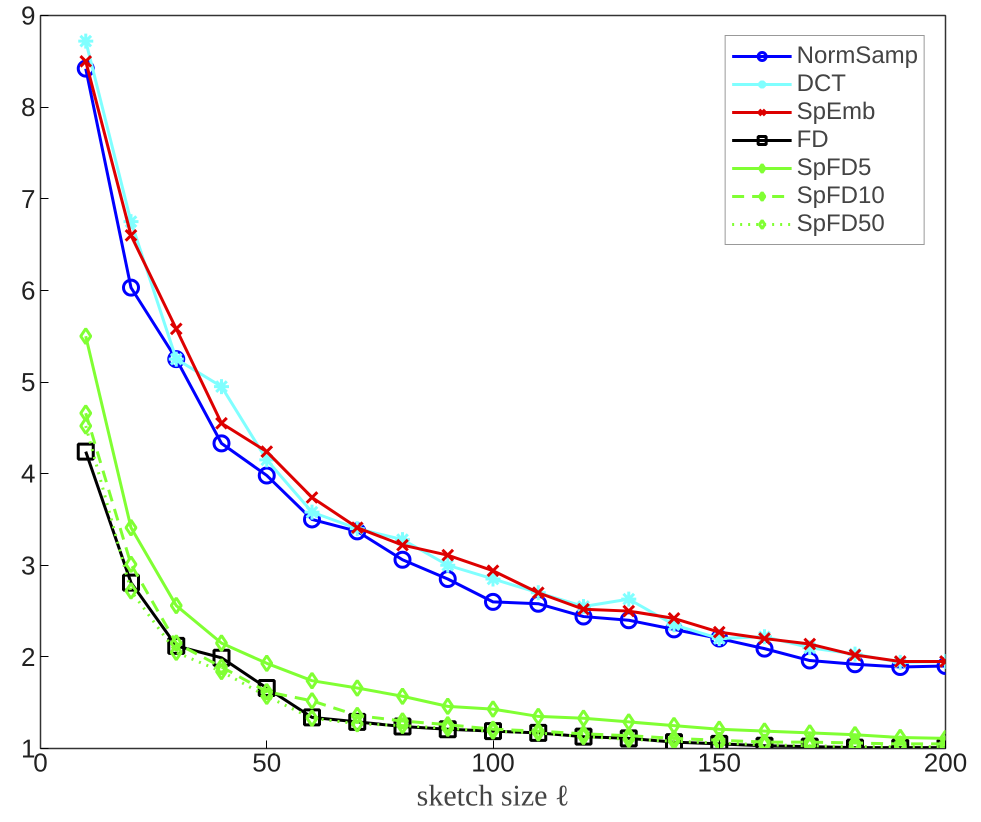  Describe the element at coordinates (840, 196) in the screenshot. I see `legend-label: SpFD10` at that location.